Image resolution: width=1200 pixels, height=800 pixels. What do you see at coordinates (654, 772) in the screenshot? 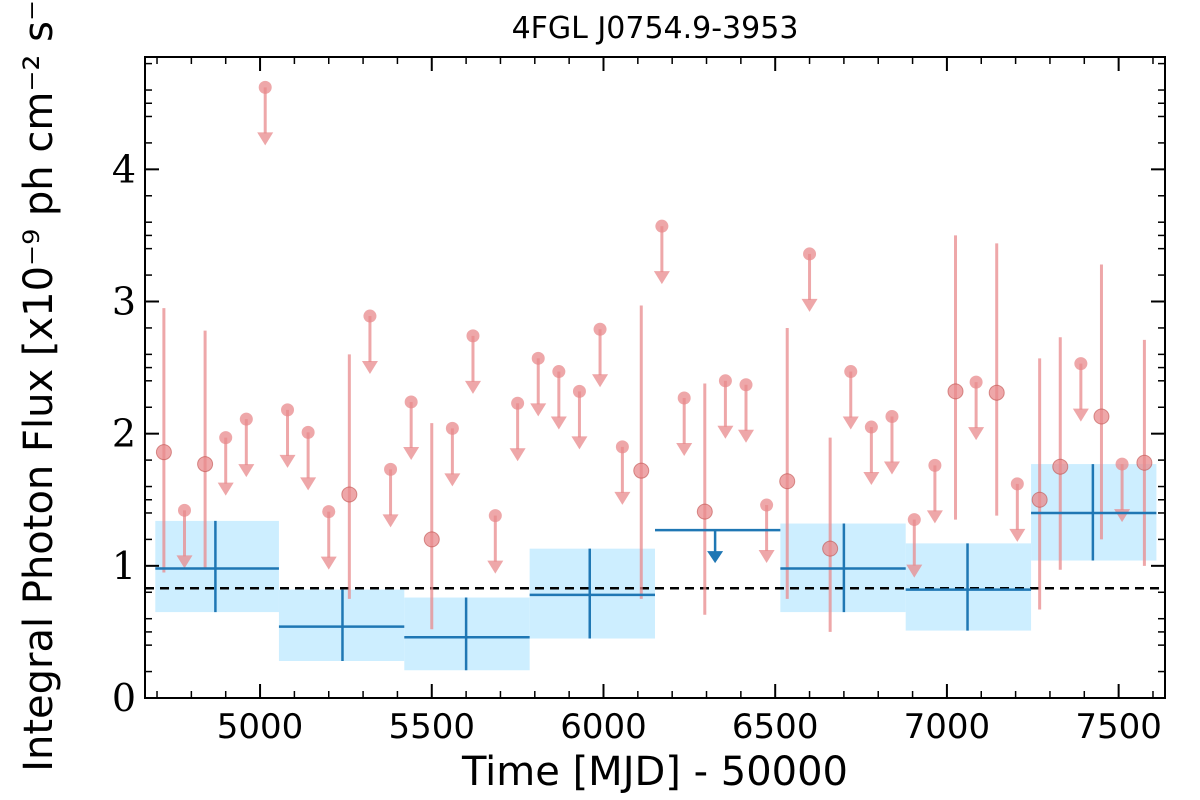
I see `x-axis-title: Time [MJD] - 50000` at bounding box center [654, 772].